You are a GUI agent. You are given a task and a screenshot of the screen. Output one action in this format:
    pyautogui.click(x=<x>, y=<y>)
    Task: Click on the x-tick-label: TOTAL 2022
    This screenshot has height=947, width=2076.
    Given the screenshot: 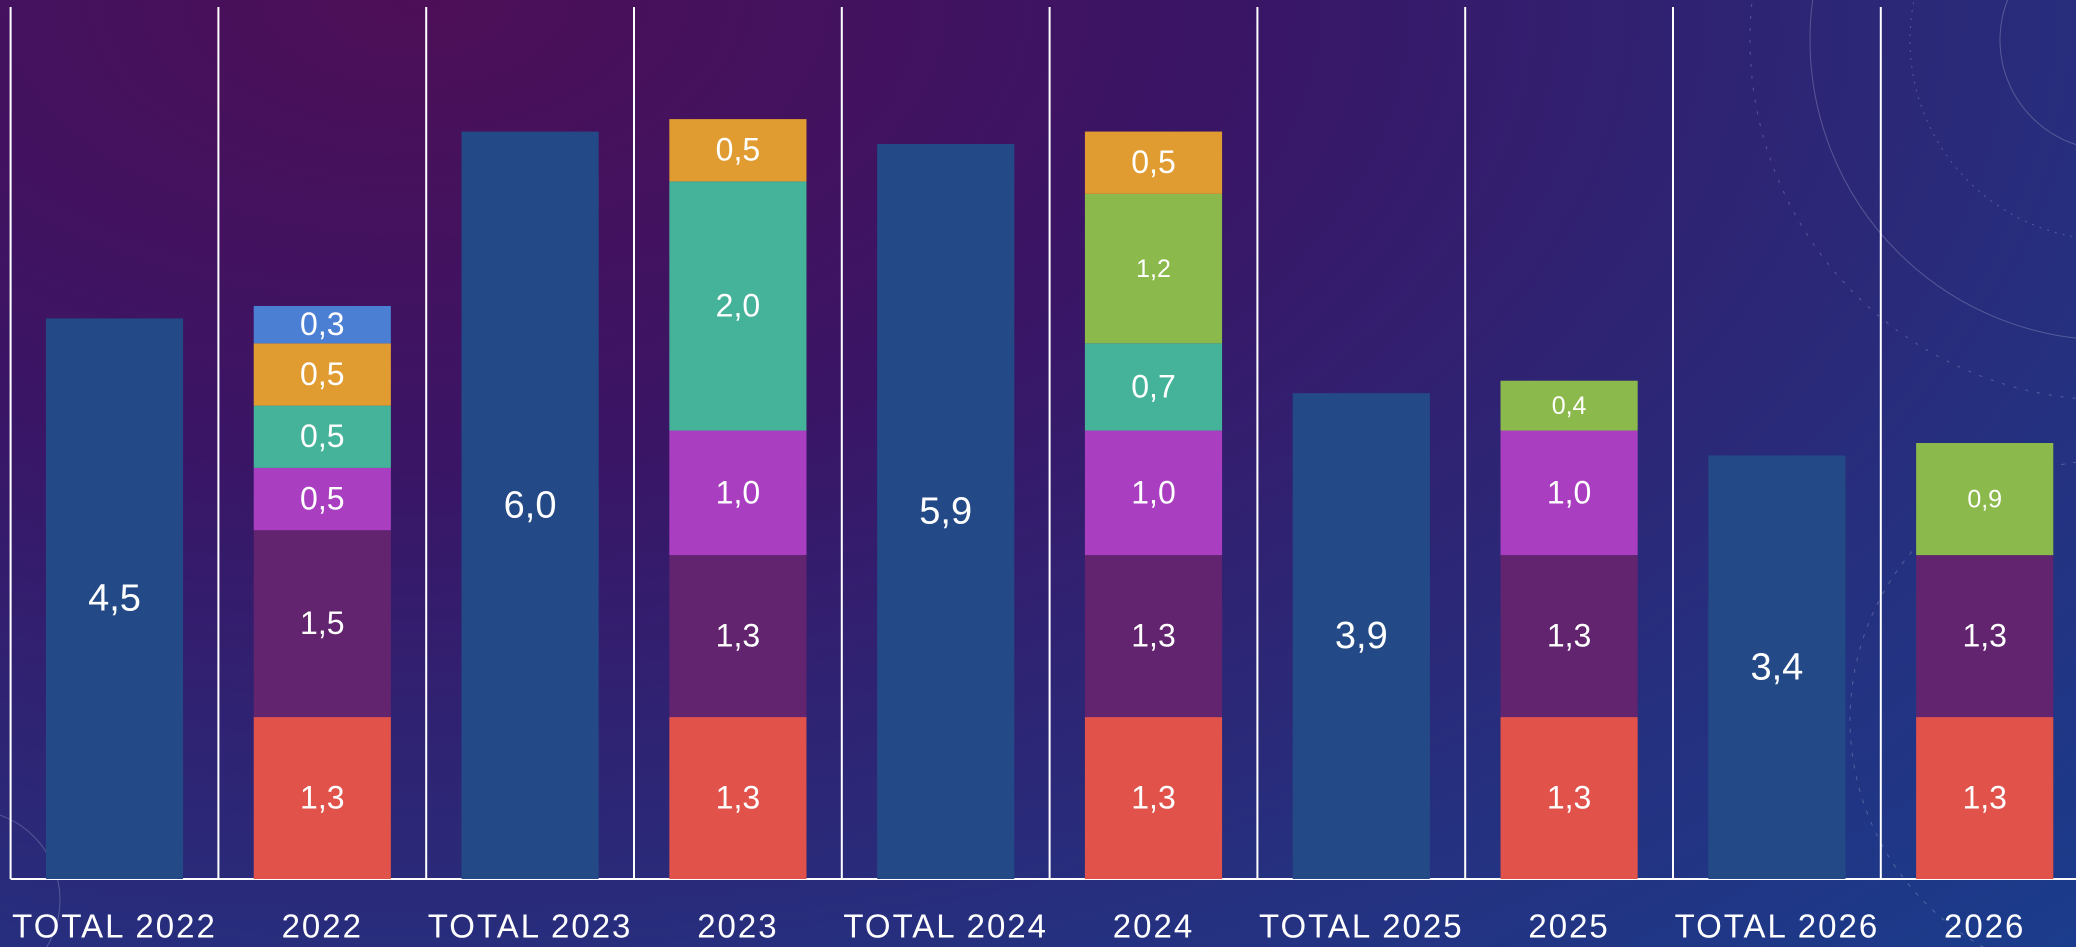 What is the action you would take?
    pyautogui.click(x=114, y=926)
    